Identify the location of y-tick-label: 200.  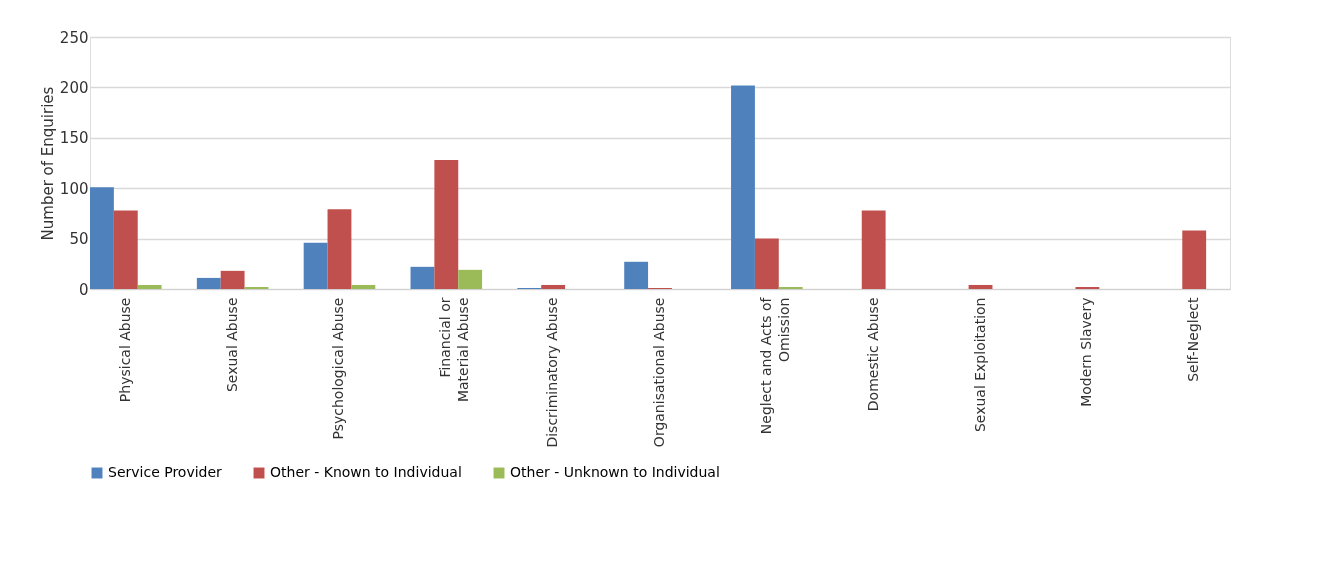
(74, 87).